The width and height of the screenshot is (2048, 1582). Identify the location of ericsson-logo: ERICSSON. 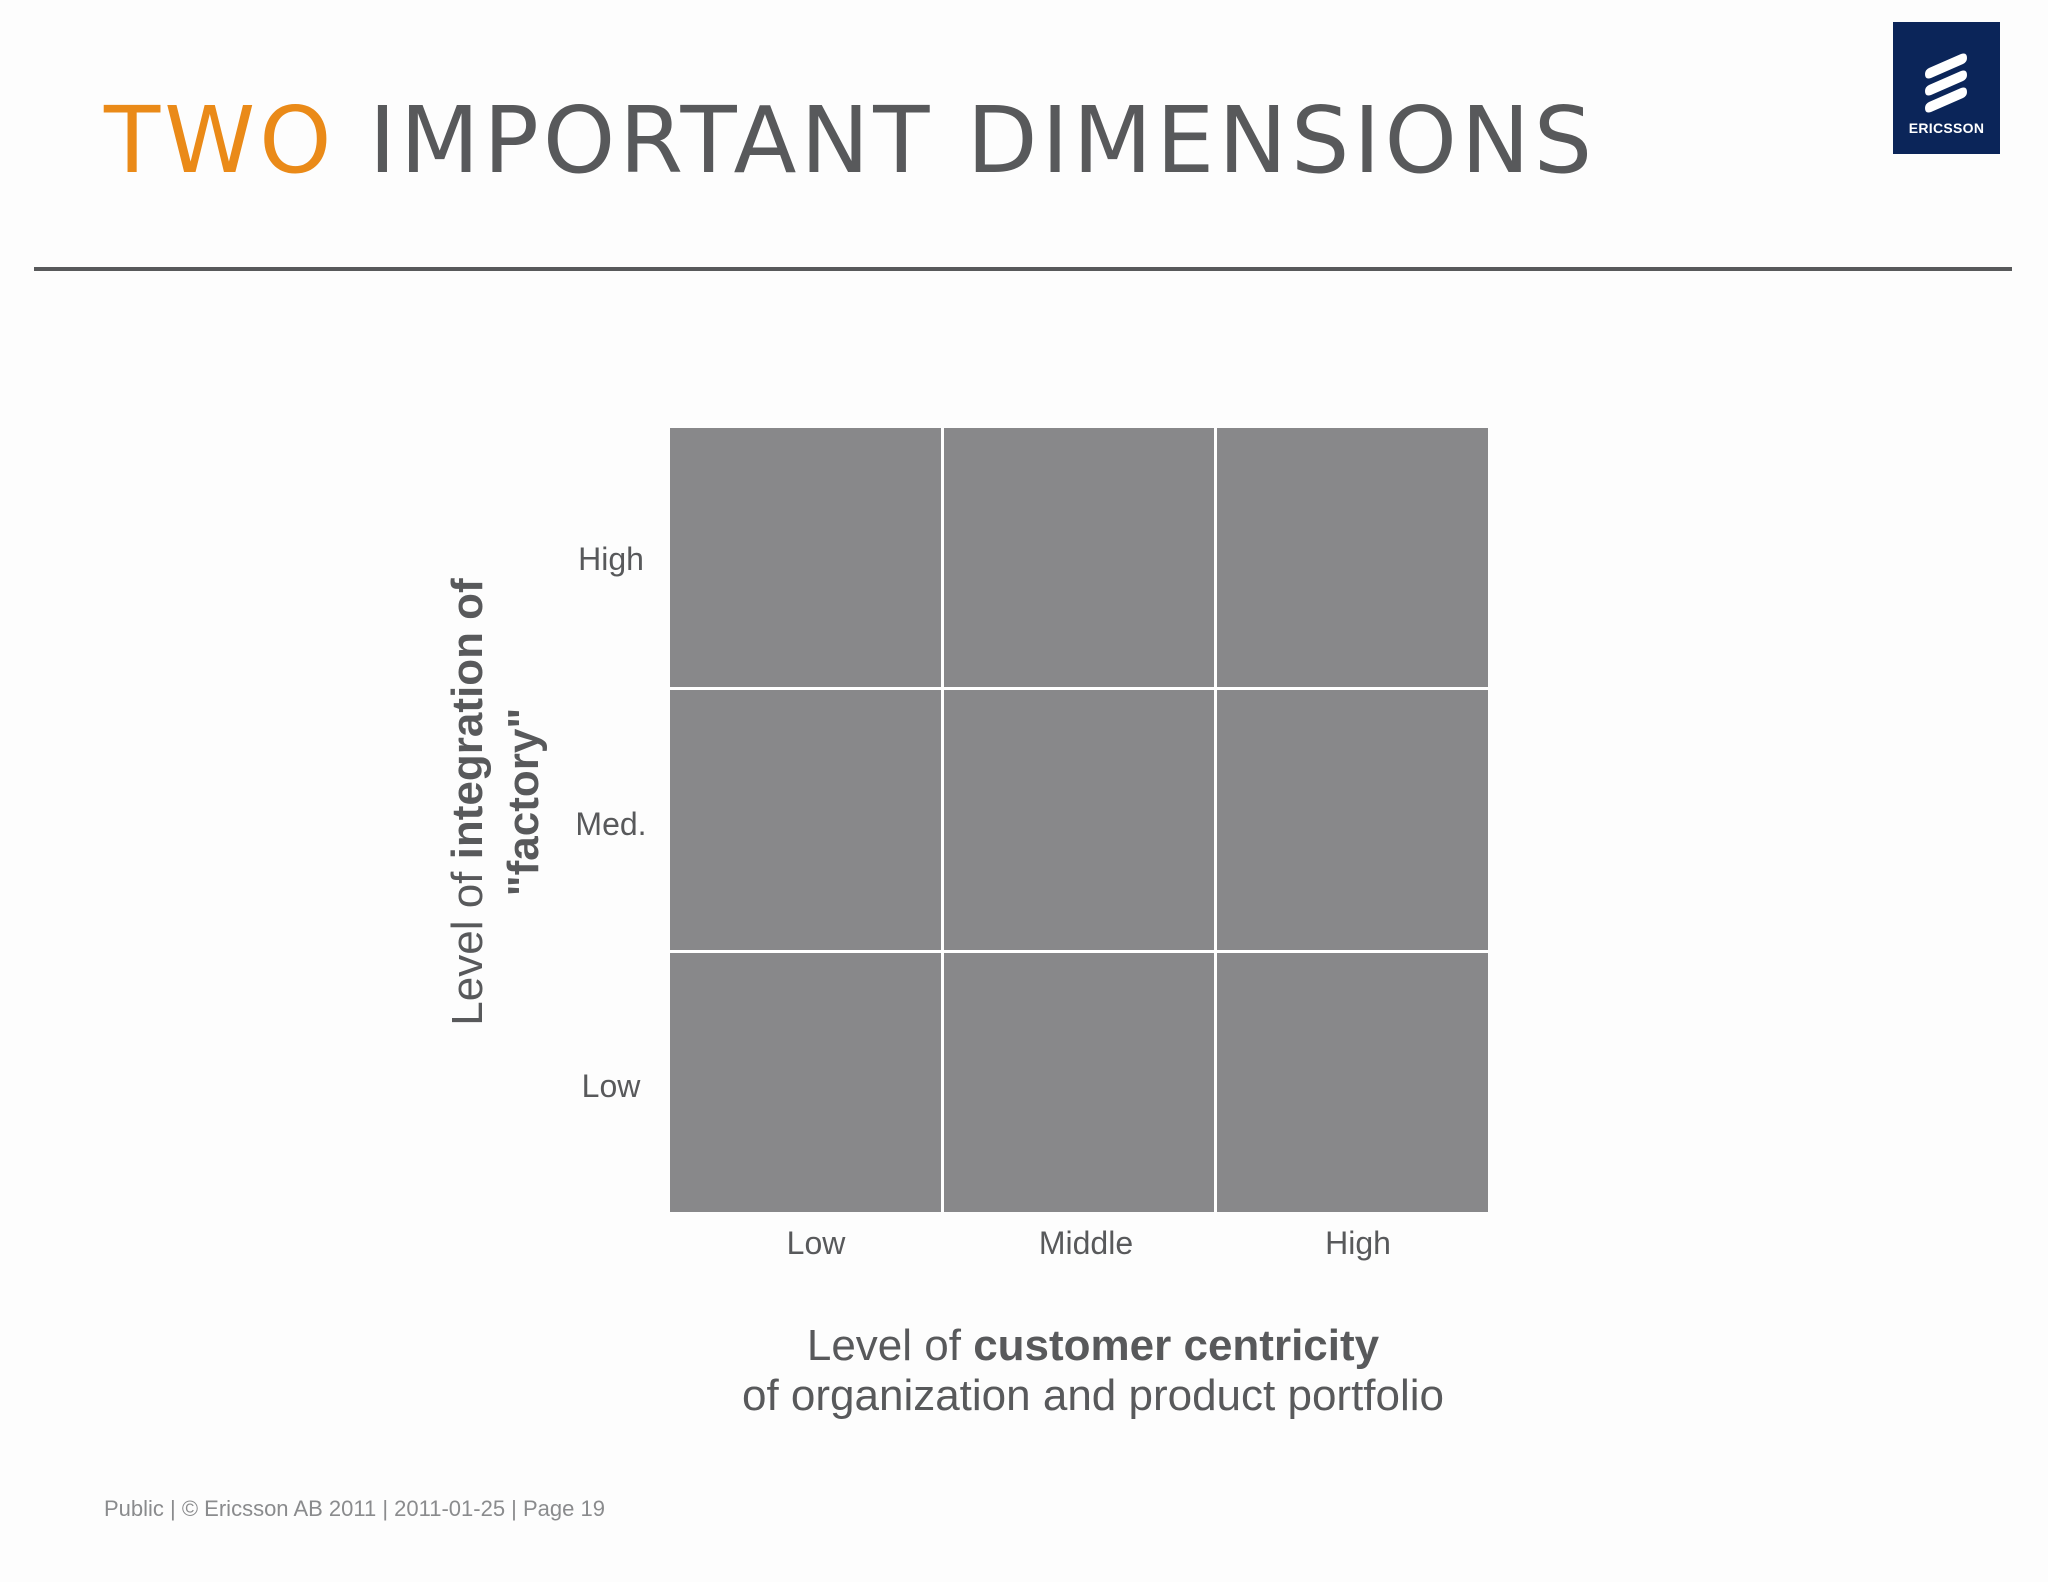
(1946, 88).